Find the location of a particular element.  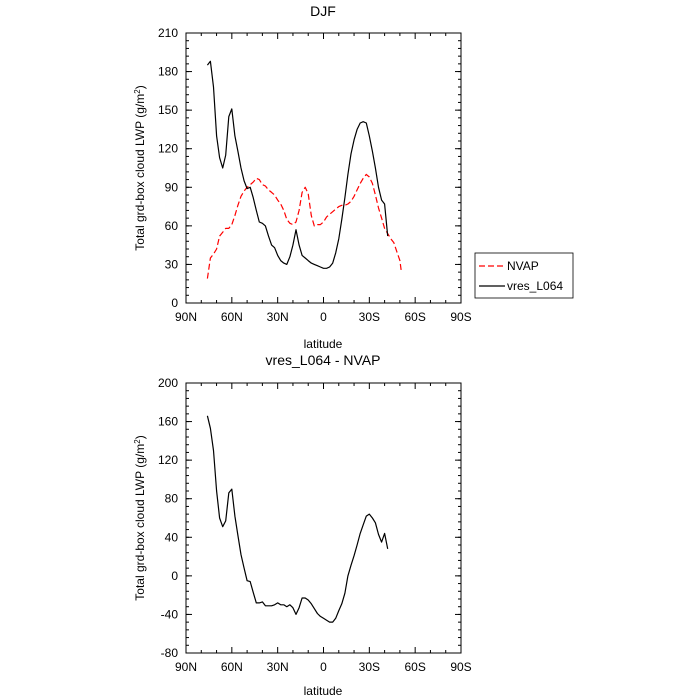

legend-label-nvap: NVAP is located at coordinates (523, 266).